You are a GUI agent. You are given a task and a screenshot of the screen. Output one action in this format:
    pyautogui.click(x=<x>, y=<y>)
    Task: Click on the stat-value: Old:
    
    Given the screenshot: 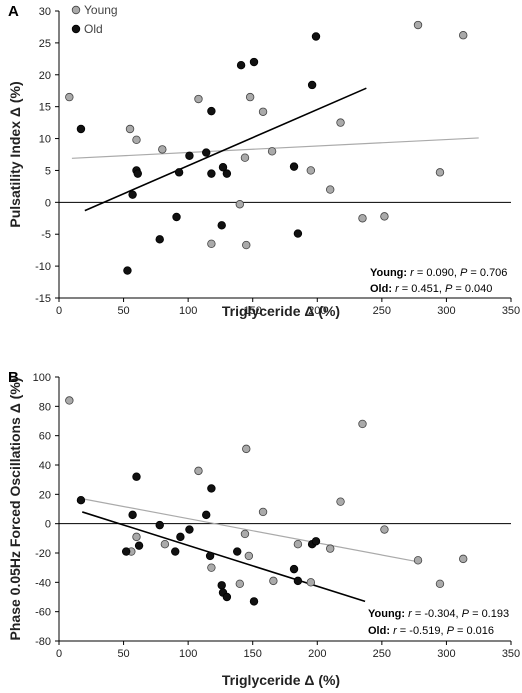 What is the action you would take?
    pyautogui.click(x=379, y=631)
    